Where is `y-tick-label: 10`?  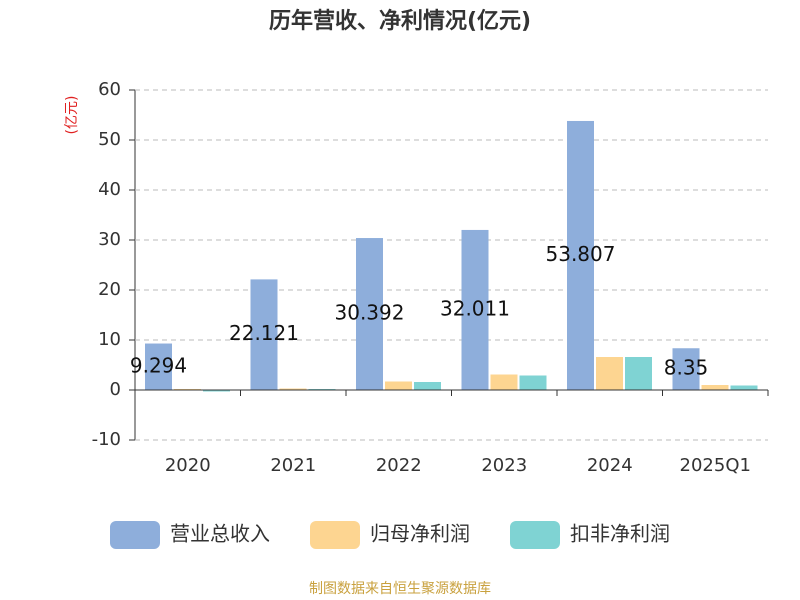 y-tick-label: 10 is located at coordinates (109, 339).